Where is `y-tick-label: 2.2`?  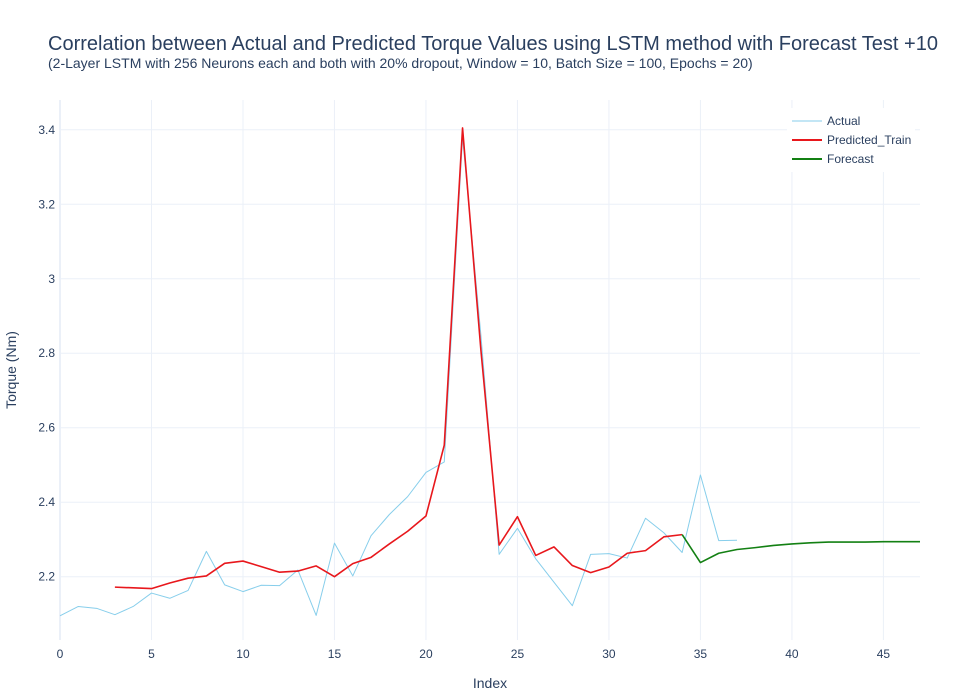
y-tick-label: 2.2 is located at coordinates (46, 577).